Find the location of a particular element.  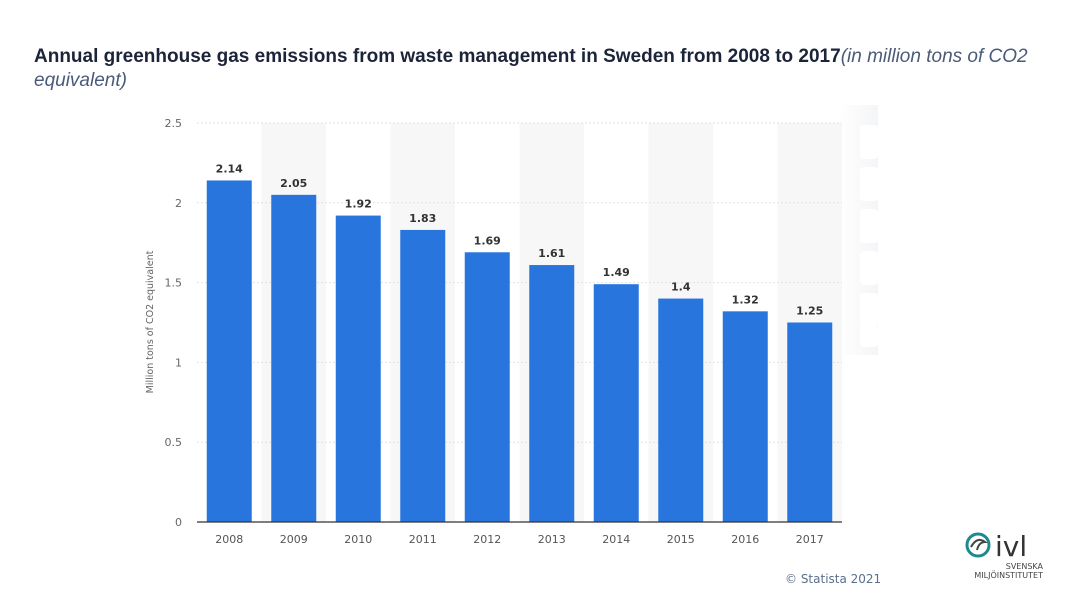

x-tick-label: 2017 is located at coordinates (810, 539).